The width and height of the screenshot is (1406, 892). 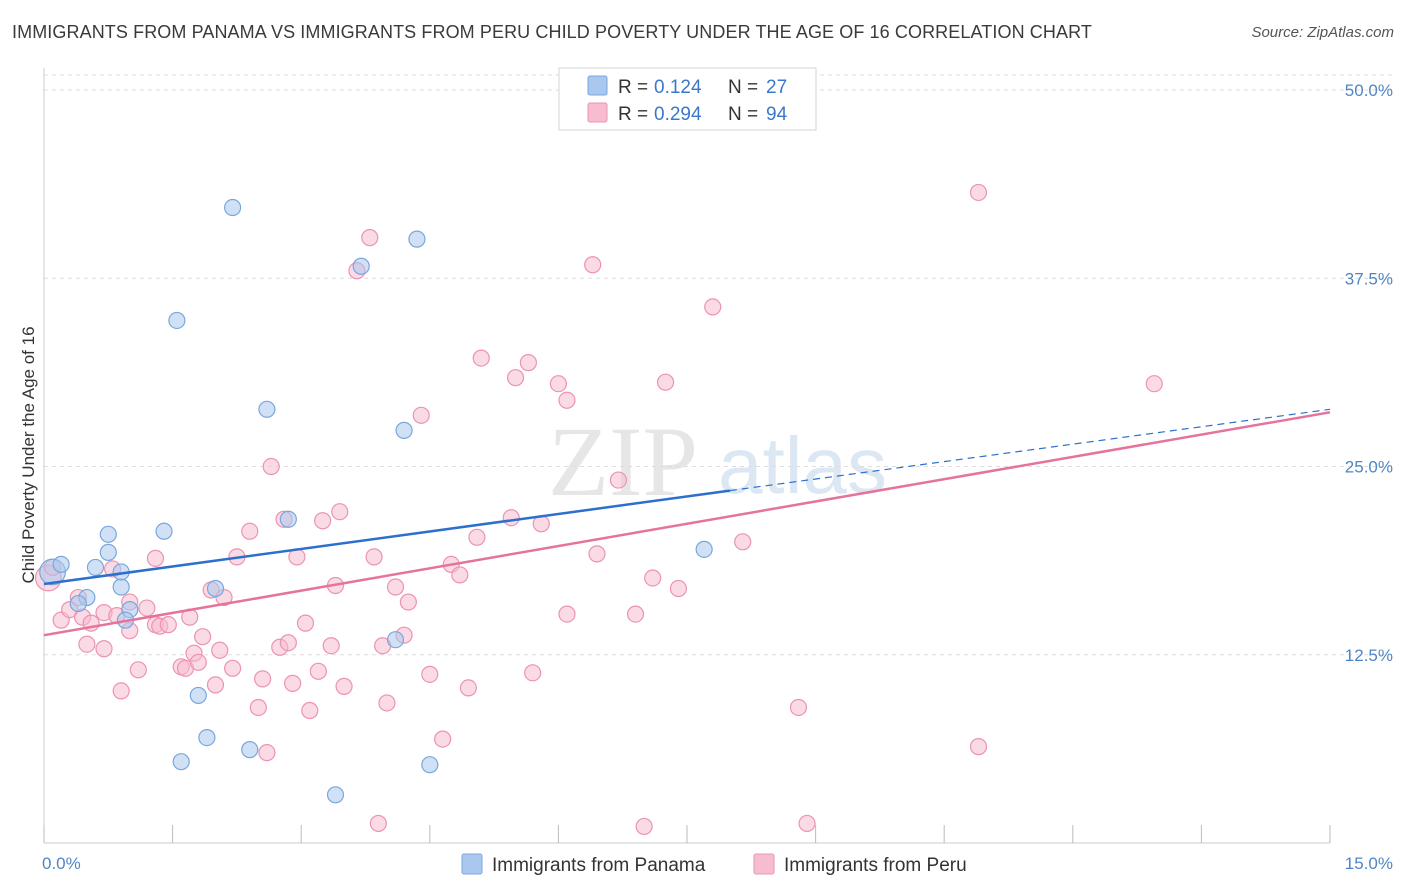 I want to click on source-credit: Source: ZipAtlas.com, so click(x=1322, y=32).